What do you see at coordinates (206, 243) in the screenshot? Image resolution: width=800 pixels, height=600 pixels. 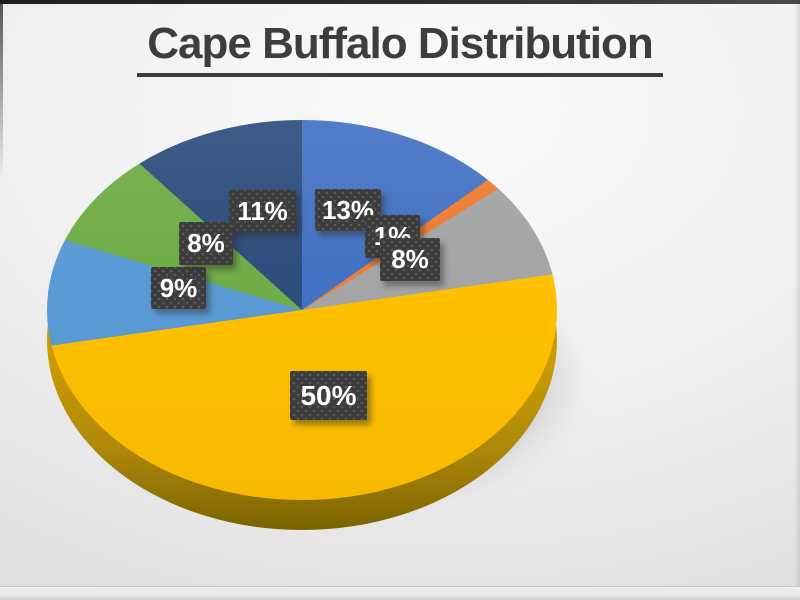 I see `slice-label-8pct-green: 8%` at bounding box center [206, 243].